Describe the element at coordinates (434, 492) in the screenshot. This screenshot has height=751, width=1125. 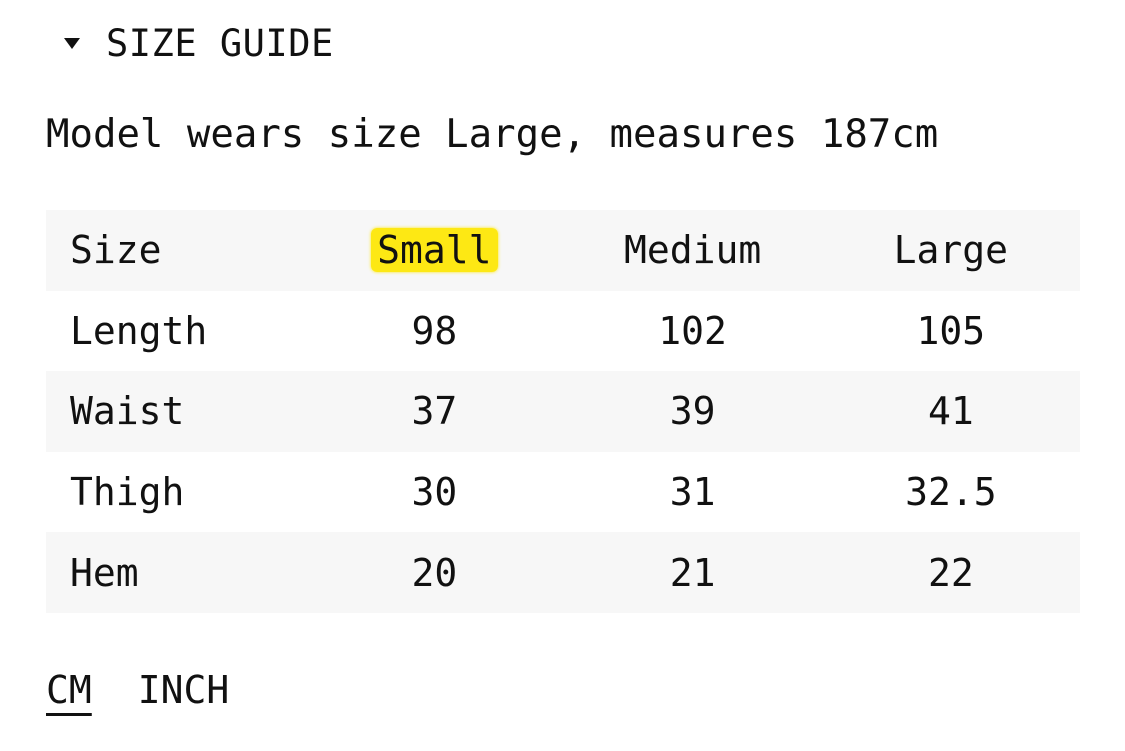
I see `cell: 30` at that location.